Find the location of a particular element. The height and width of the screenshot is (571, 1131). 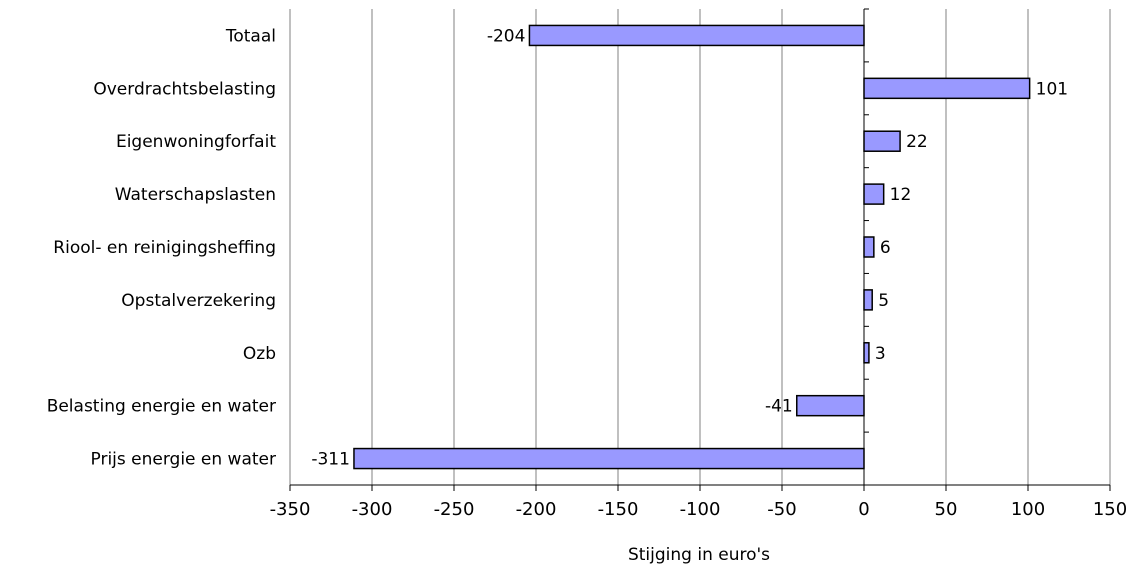

x-tick-label: 150 is located at coordinates (1110, 509).